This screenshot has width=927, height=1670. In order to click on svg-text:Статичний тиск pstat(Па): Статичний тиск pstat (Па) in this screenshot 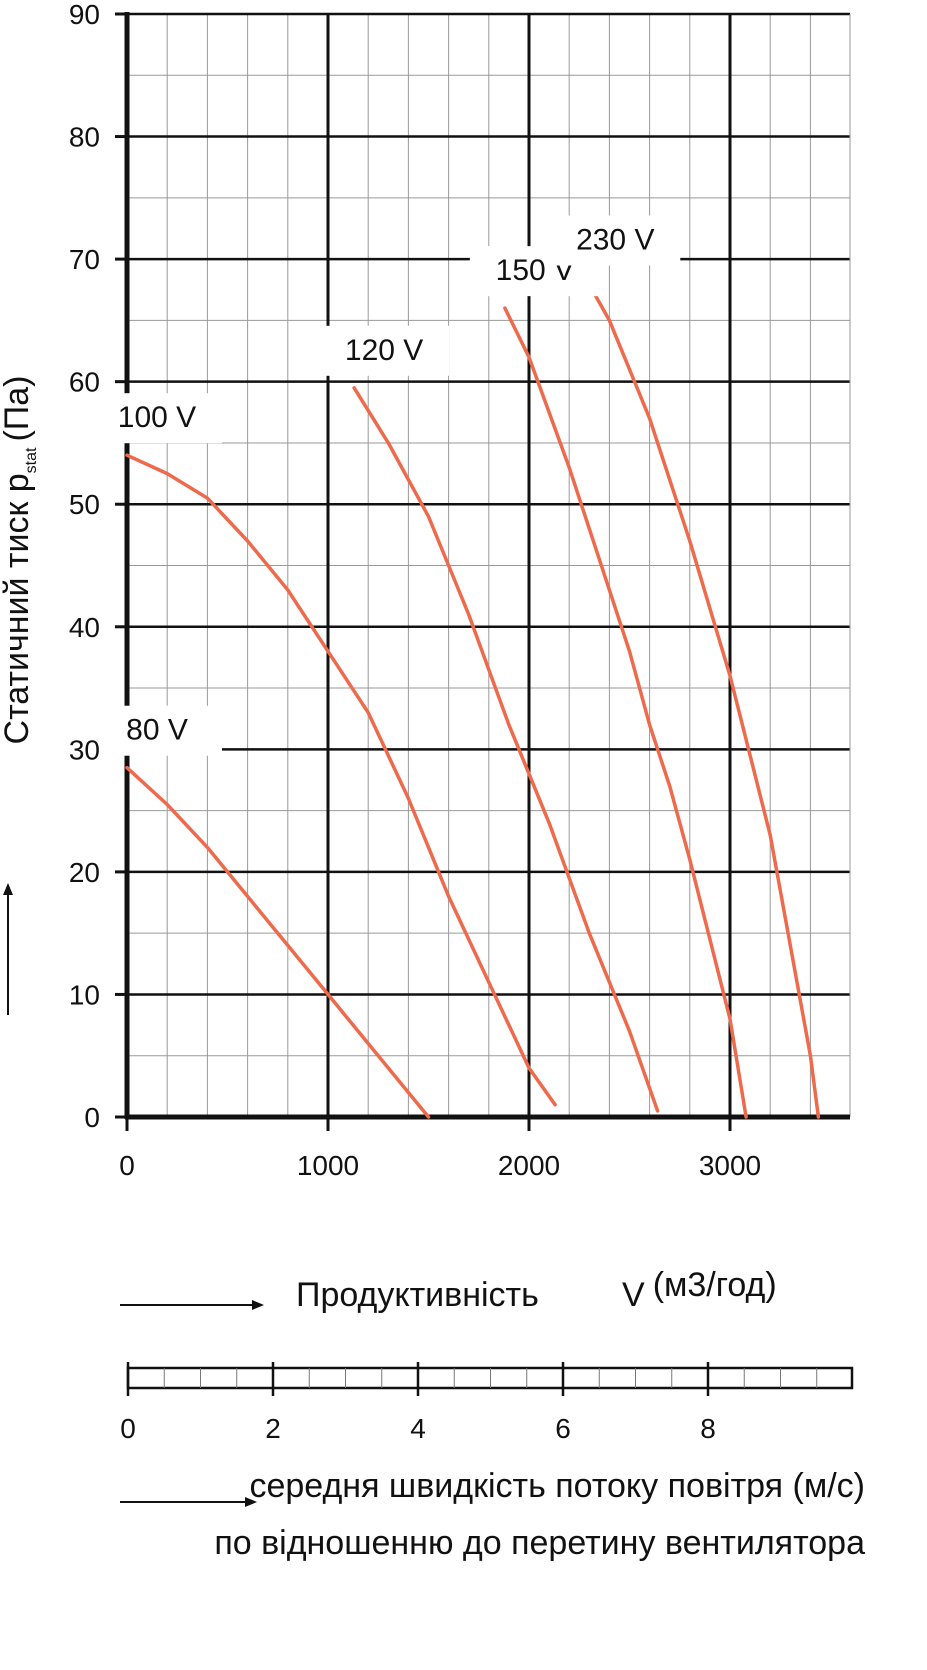, I will do `click(20, 560)`.